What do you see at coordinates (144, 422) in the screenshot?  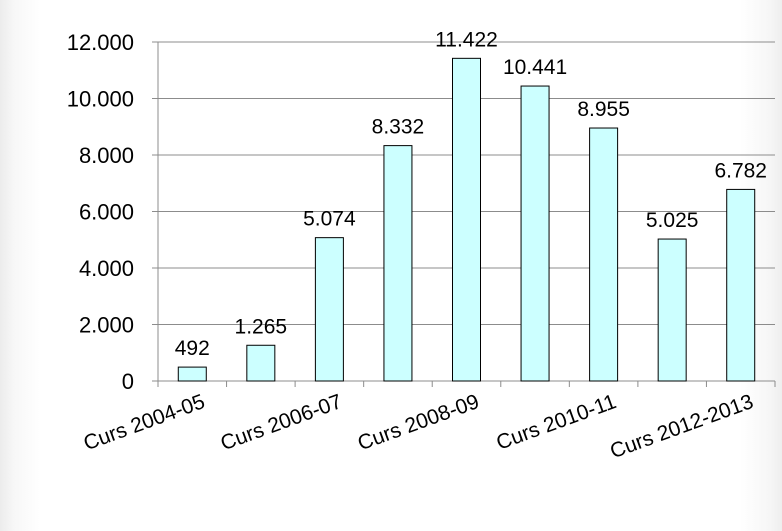 I see `x-category-label: Curs 2004-05` at bounding box center [144, 422].